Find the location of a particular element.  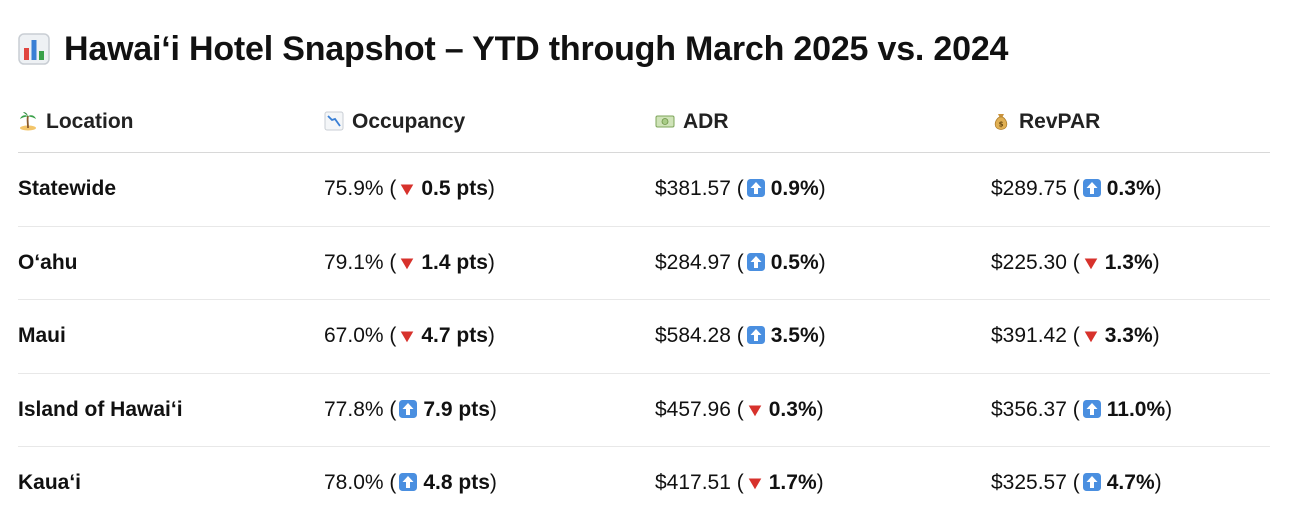

revpar-cell: $289.75 (0.3%) is located at coordinates (1130, 189).